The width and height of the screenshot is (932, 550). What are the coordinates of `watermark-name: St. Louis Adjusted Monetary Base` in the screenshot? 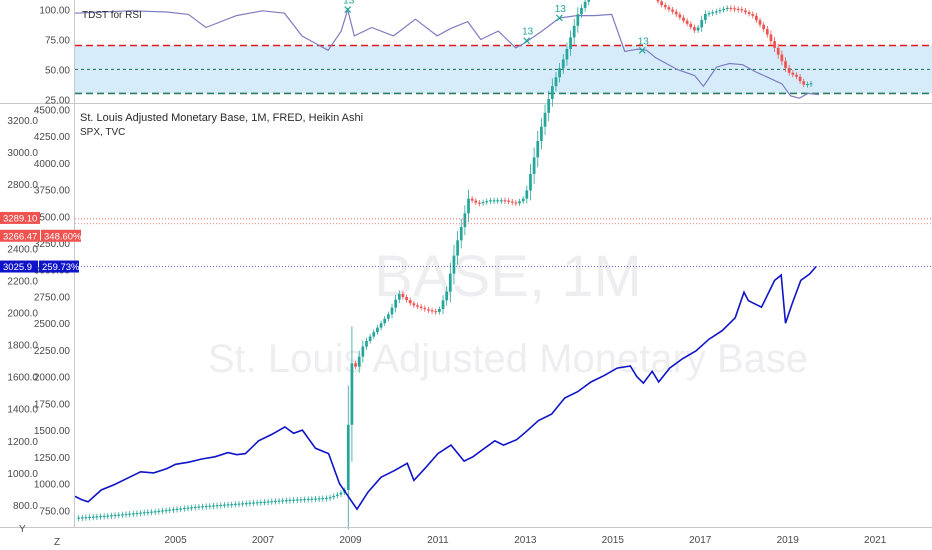 It's located at (508, 359).